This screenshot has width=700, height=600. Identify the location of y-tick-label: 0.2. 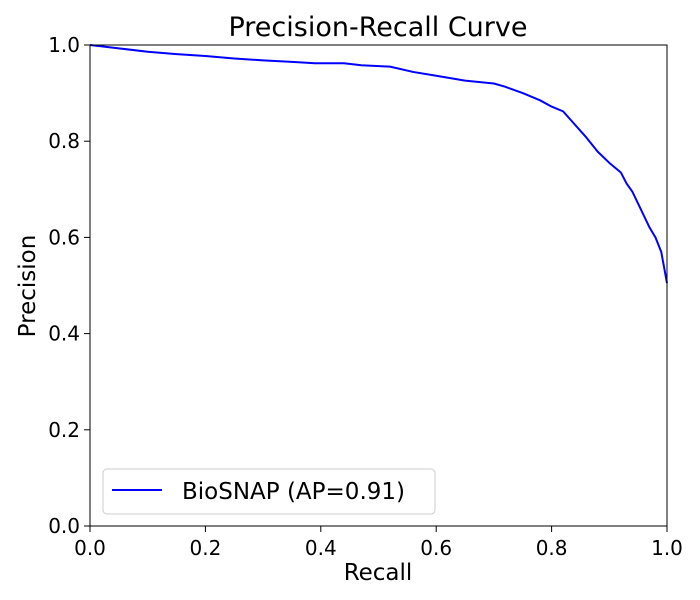
(64, 430).